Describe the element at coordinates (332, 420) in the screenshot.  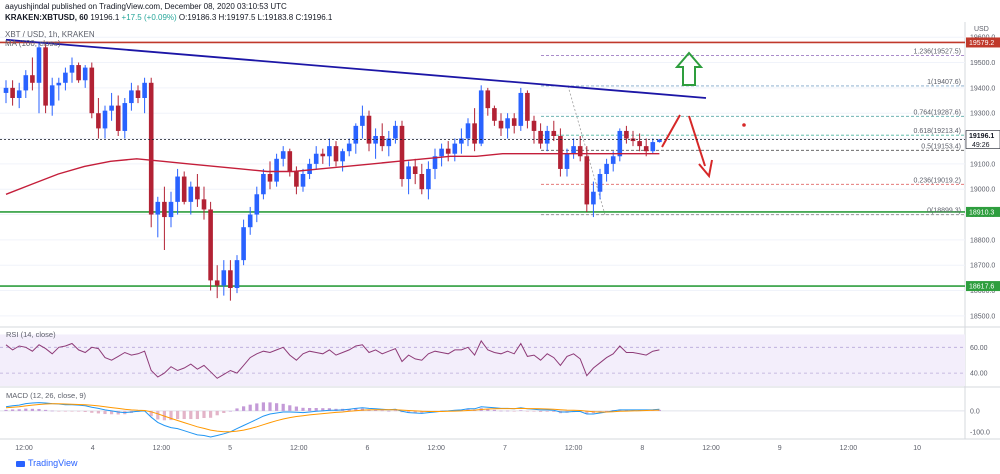
I see `macd-line` at that location.